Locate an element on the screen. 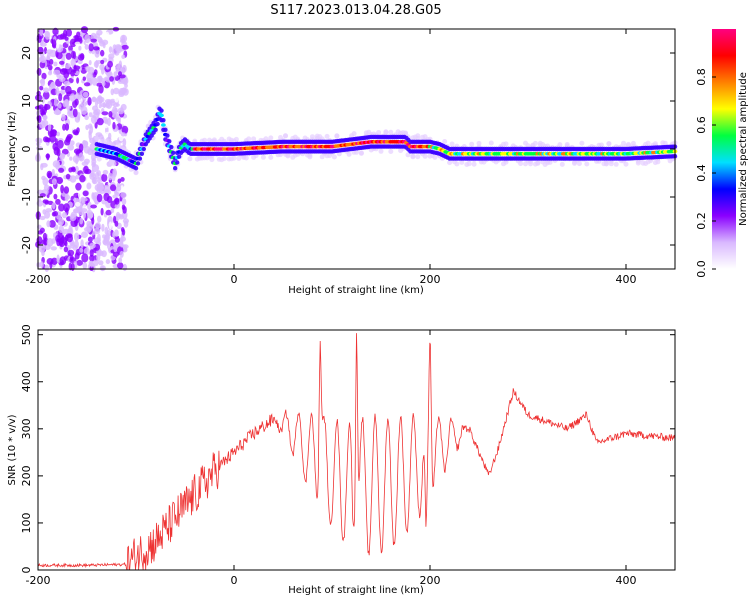 The width and height of the screenshot is (750, 600). snr-y-label: SNR (10 * v/v) is located at coordinates (12, 449).